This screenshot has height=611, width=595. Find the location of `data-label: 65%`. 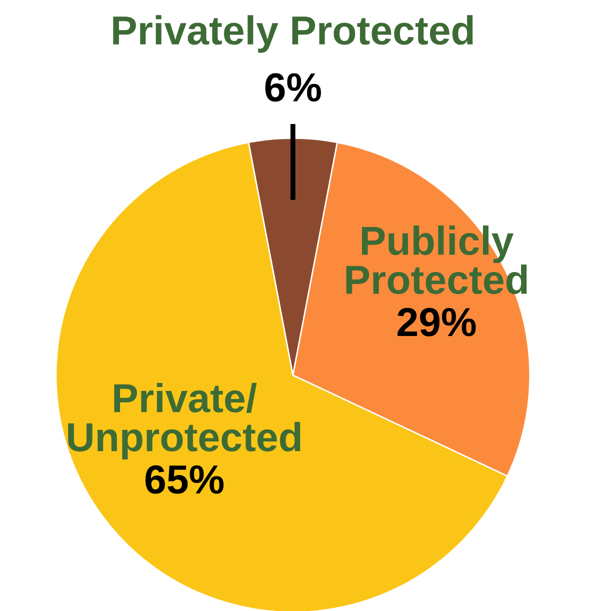

data-label: 65% is located at coordinates (184, 479).